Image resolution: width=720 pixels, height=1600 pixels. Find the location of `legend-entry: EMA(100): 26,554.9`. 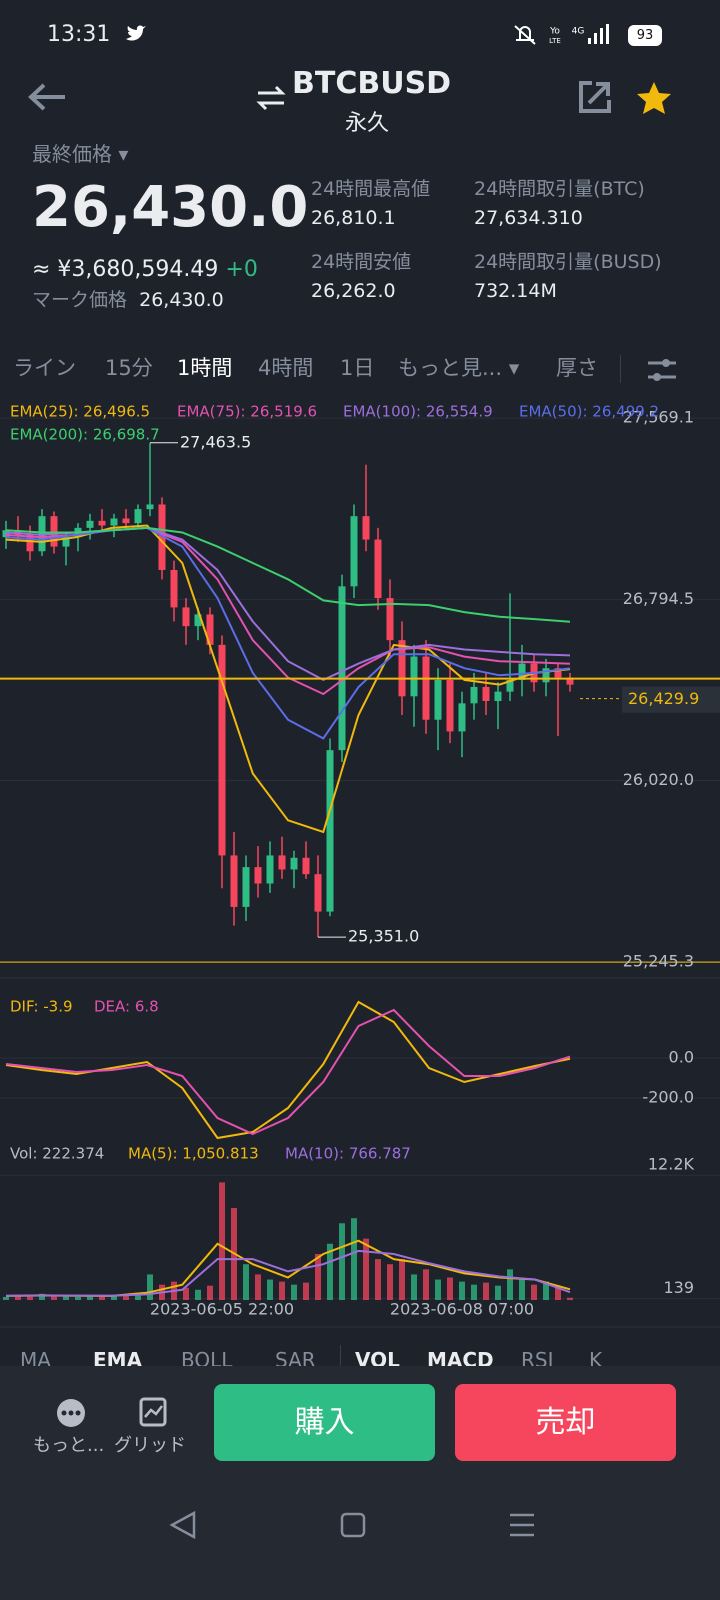

legend-entry: EMA(100): 26,554.9 is located at coordinates (418, 412).